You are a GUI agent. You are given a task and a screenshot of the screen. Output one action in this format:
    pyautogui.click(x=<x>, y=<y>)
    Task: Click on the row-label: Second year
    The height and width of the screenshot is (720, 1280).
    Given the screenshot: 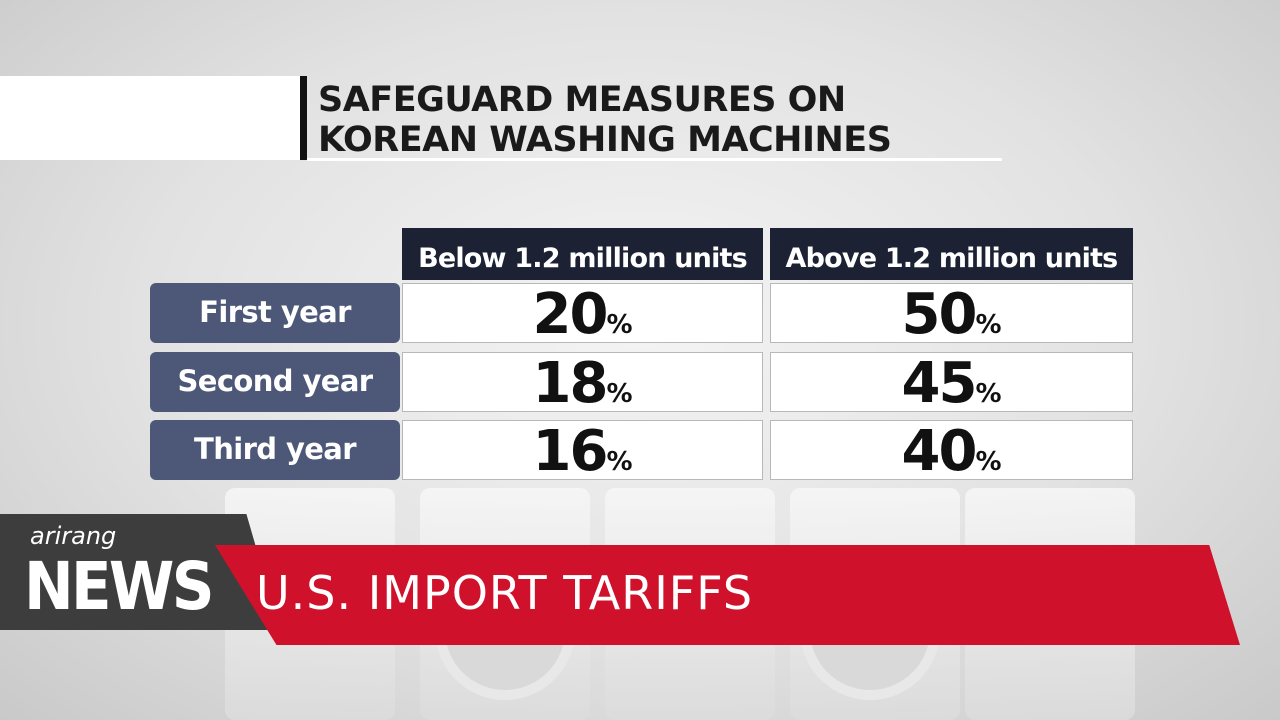 What is the action you would take?
    pyautogui.click(x=275, y=382)
    